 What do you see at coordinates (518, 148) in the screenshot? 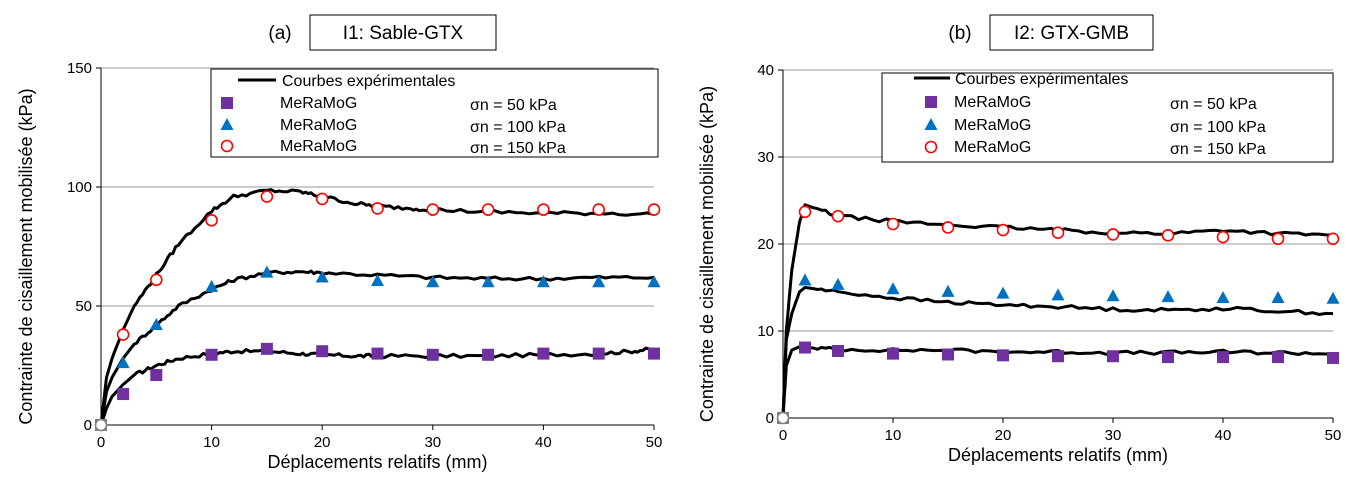
I see `legend-condition: σn = 150 kPa` at bounding box center [518, 148].